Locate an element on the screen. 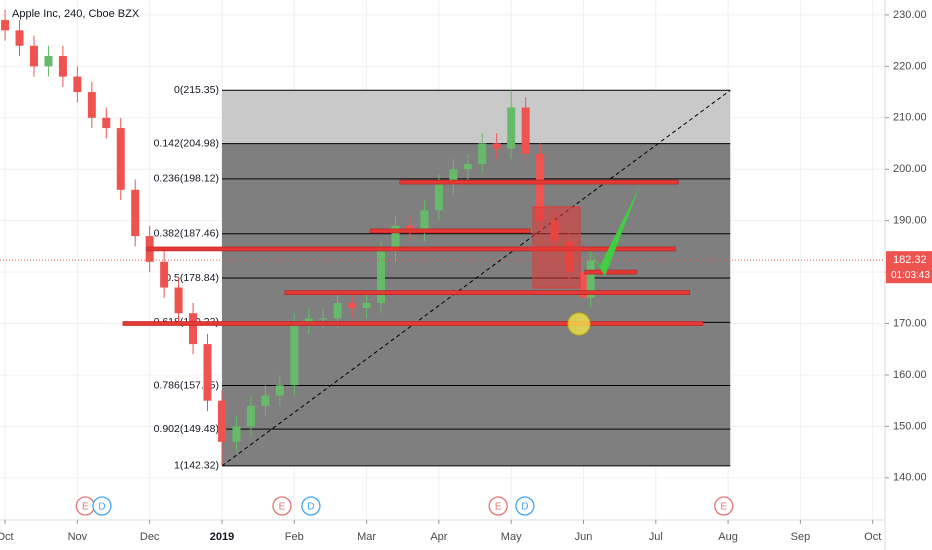 Image resolution: width=932 pixels, height=550 pixels. y-tick-label: 170.00 is located at coordinates (910, 323).